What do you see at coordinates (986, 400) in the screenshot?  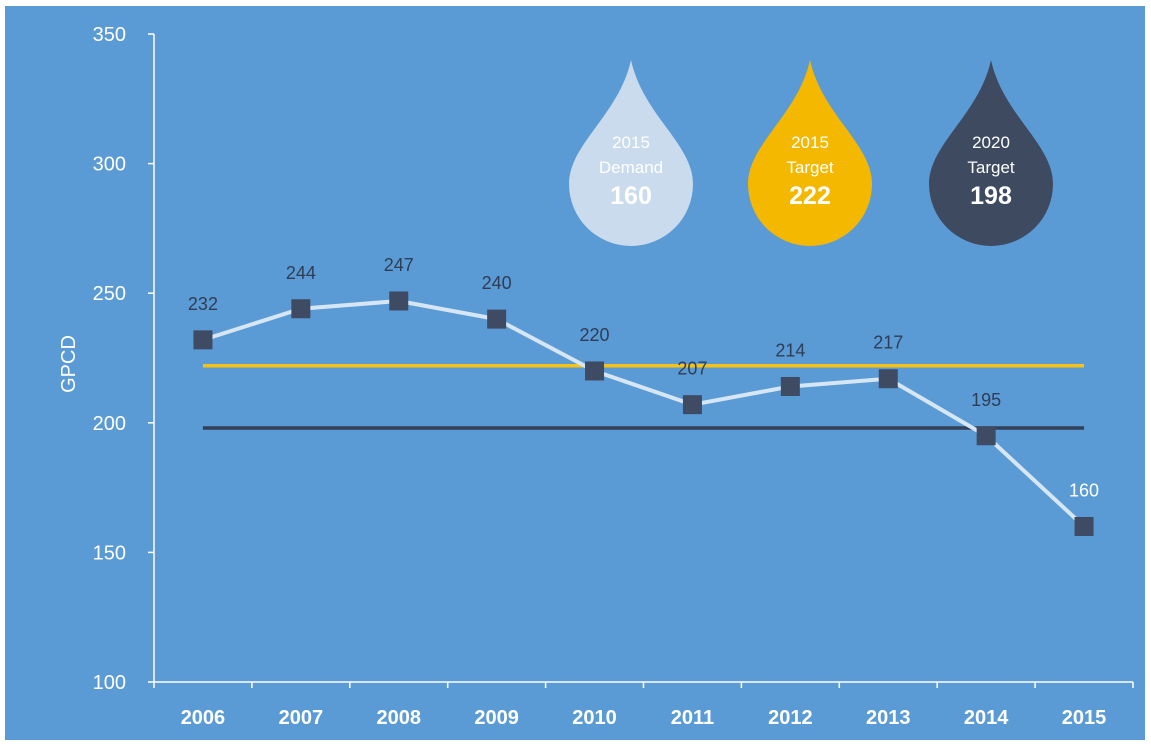 I see `data-label-2014: 195` at bounding box center [986, 400].